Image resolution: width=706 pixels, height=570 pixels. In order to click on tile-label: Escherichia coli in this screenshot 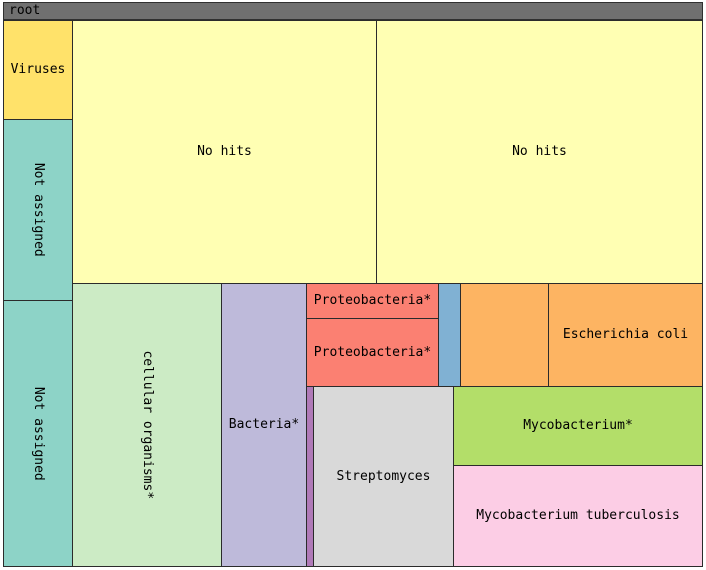, I will do `click(625, 335)`.